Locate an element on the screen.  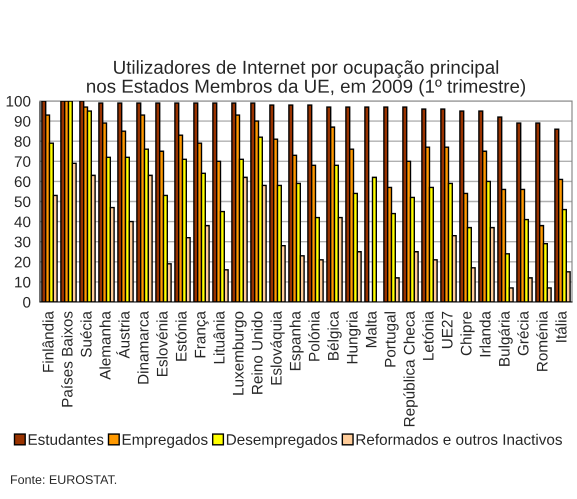
y-tick-label: 100 is located at coordinates (18, 101).